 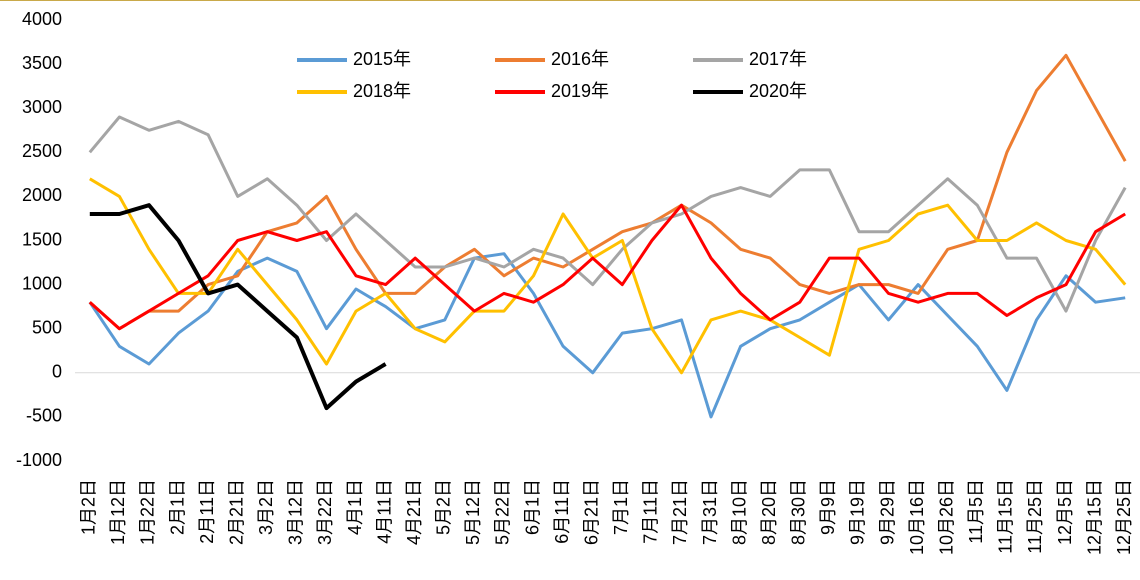 What do you see at coordinates (355, 507) in the screenshot?
I see `x-tick-label: 4月1日` at bounding box center [355, 507].